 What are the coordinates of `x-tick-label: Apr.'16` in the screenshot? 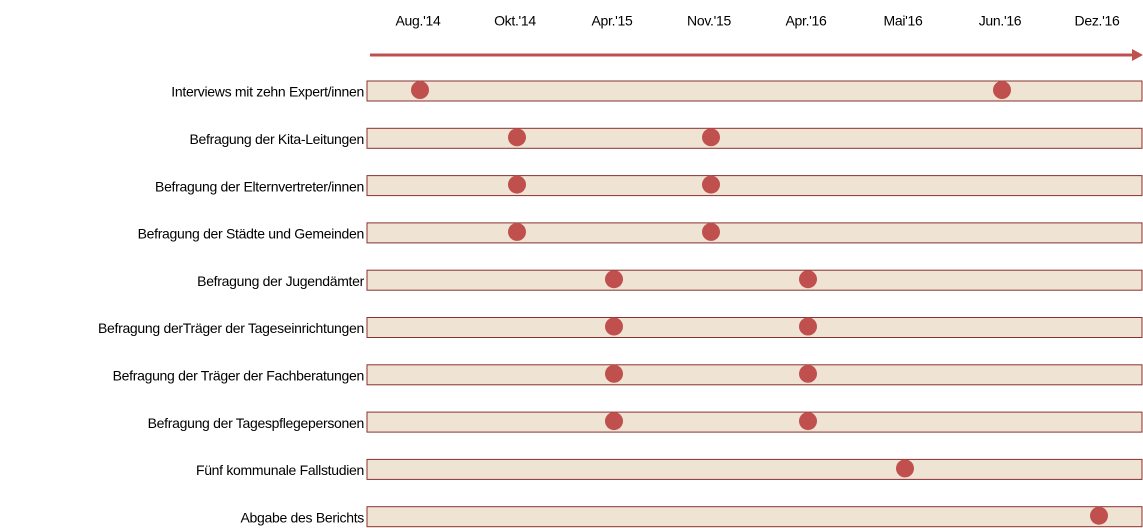 It's located at (806, 21).